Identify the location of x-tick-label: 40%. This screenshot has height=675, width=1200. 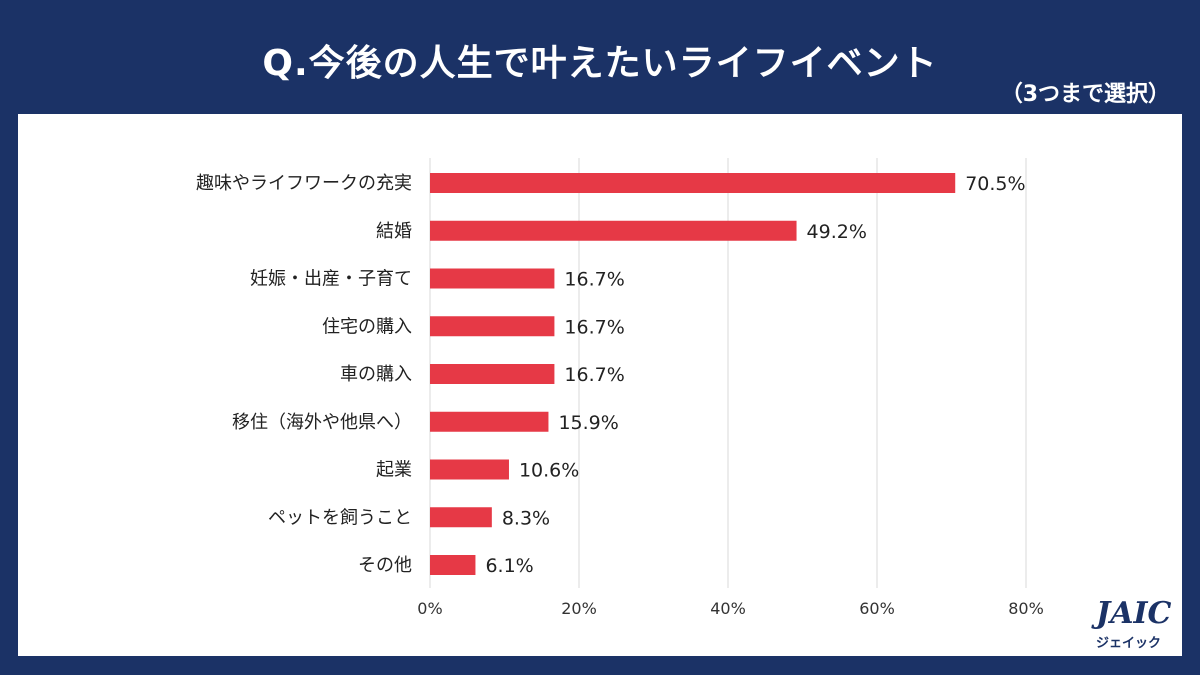
(728, 608).